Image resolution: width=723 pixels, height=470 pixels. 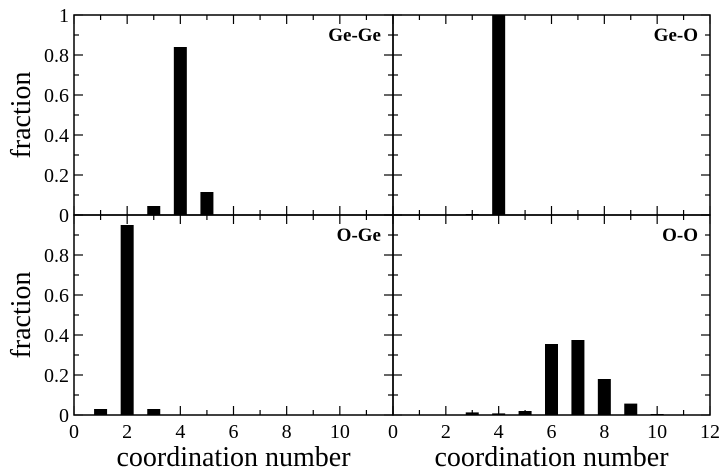 I want to click on panel-title-bottom-right: O-O, so click(x=680, y=235).